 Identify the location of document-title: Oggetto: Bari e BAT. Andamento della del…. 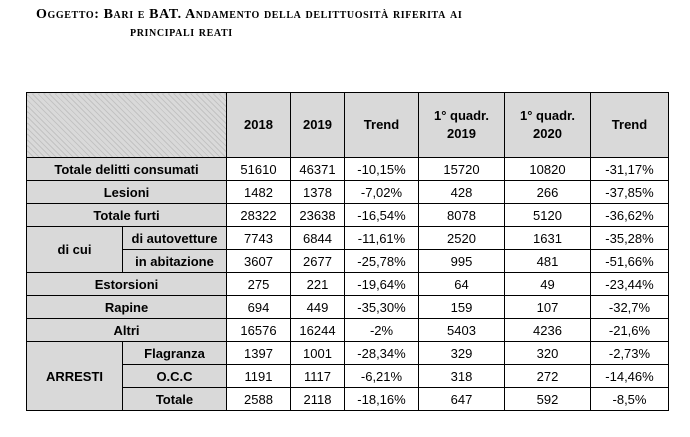
(356, 24).